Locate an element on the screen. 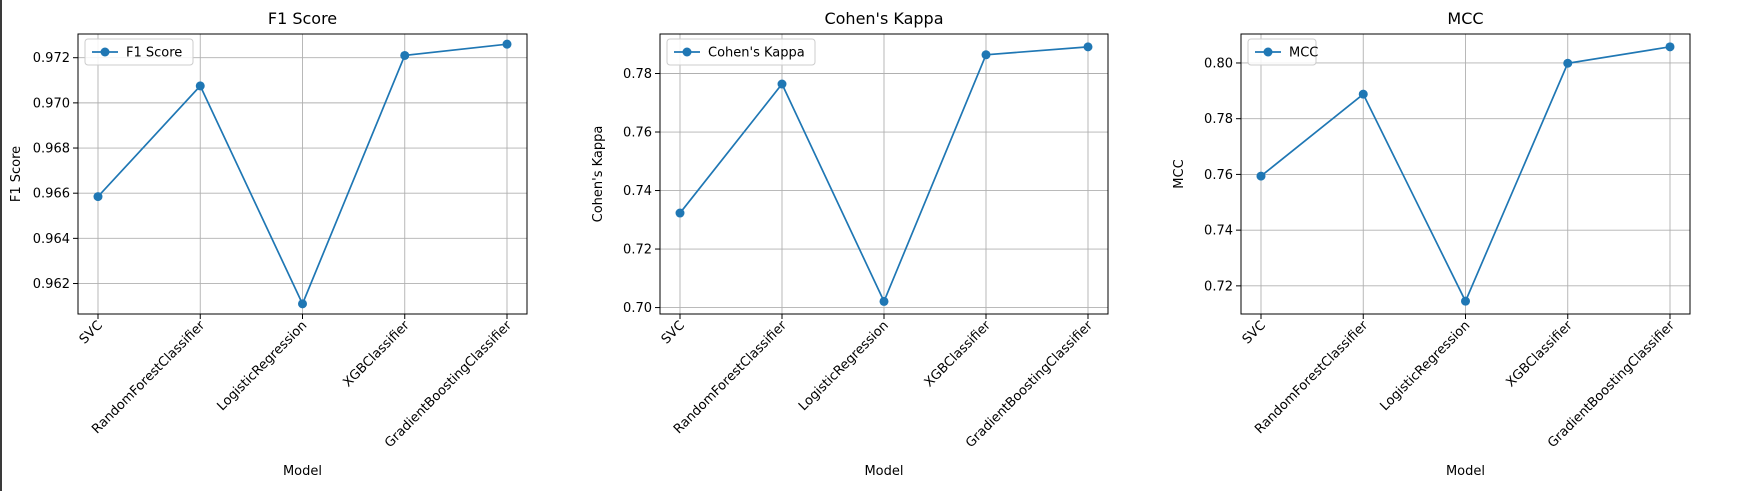 This screenshot has height=491, width=1746. y-tick-label: 0.966 is located at coordinates (51, 194).